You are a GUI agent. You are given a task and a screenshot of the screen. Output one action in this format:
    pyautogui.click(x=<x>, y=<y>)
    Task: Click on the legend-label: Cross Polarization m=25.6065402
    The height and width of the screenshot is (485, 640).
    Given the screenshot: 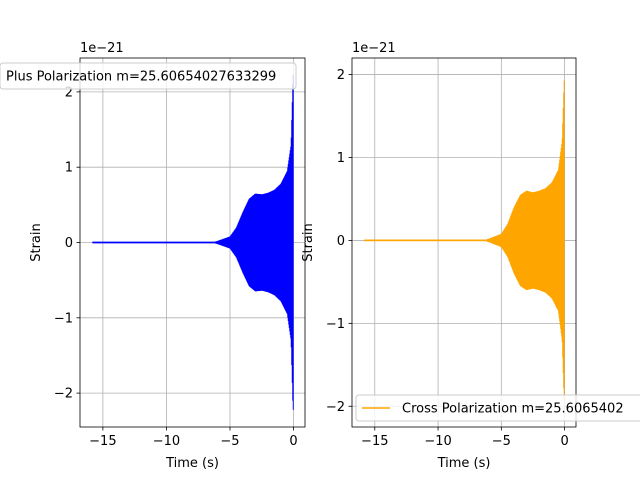 What is the action you would take?
    pyautogui.click(x=513, y=409)
    